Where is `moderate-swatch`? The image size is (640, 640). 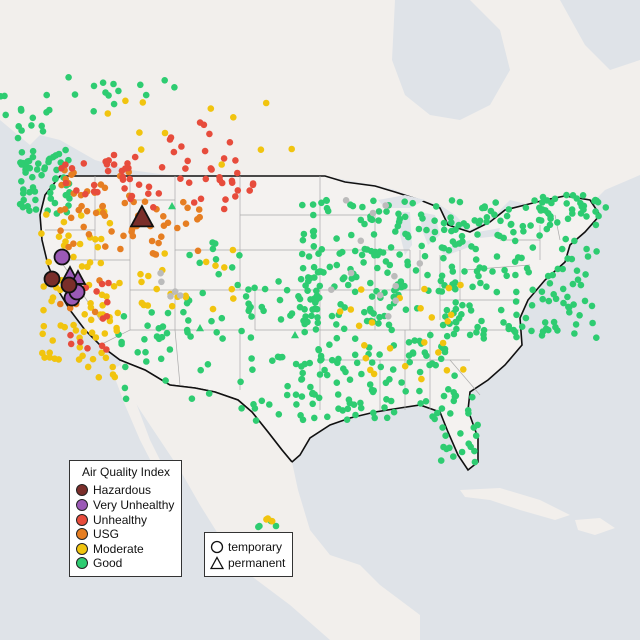
moderate-swatch is located at coordinates (82, 549).